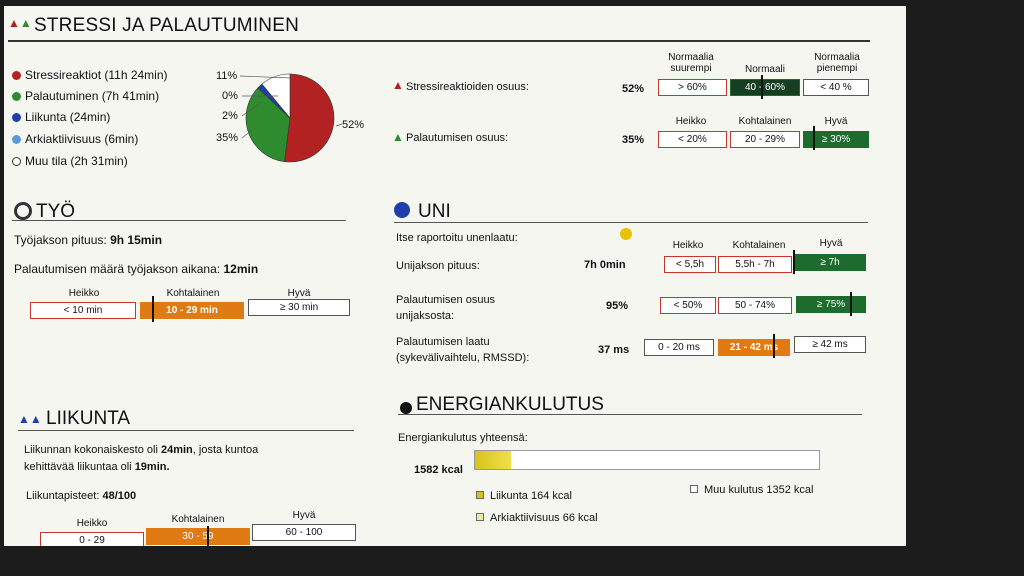  Describe the element at coordinates (691, 121) in the screenshot. I see `recovery-header-poor: Heikko` at that location.